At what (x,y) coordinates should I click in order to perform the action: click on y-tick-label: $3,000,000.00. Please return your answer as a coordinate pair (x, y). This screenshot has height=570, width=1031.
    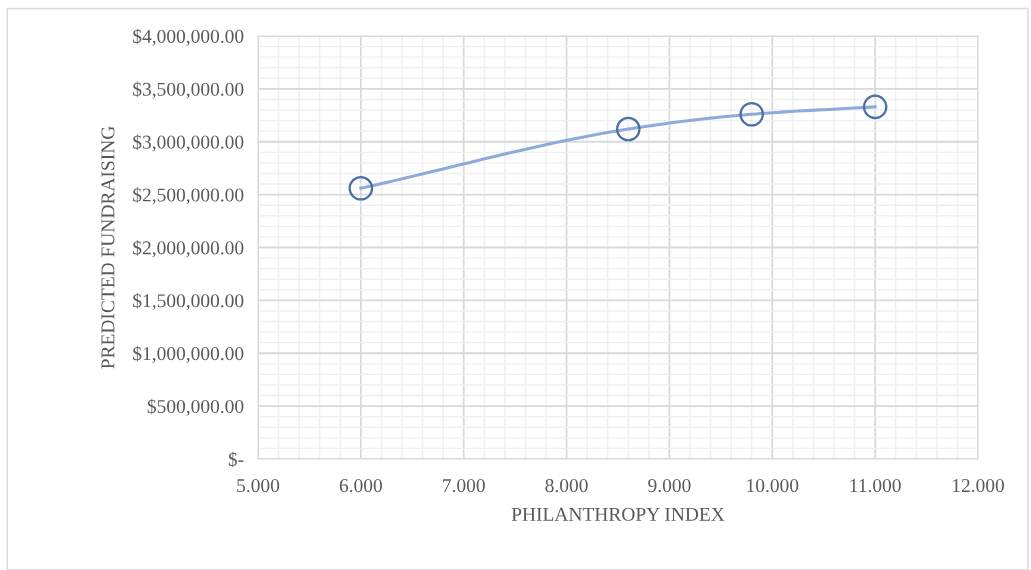
    Looking at the image, I should click on (188, 143).